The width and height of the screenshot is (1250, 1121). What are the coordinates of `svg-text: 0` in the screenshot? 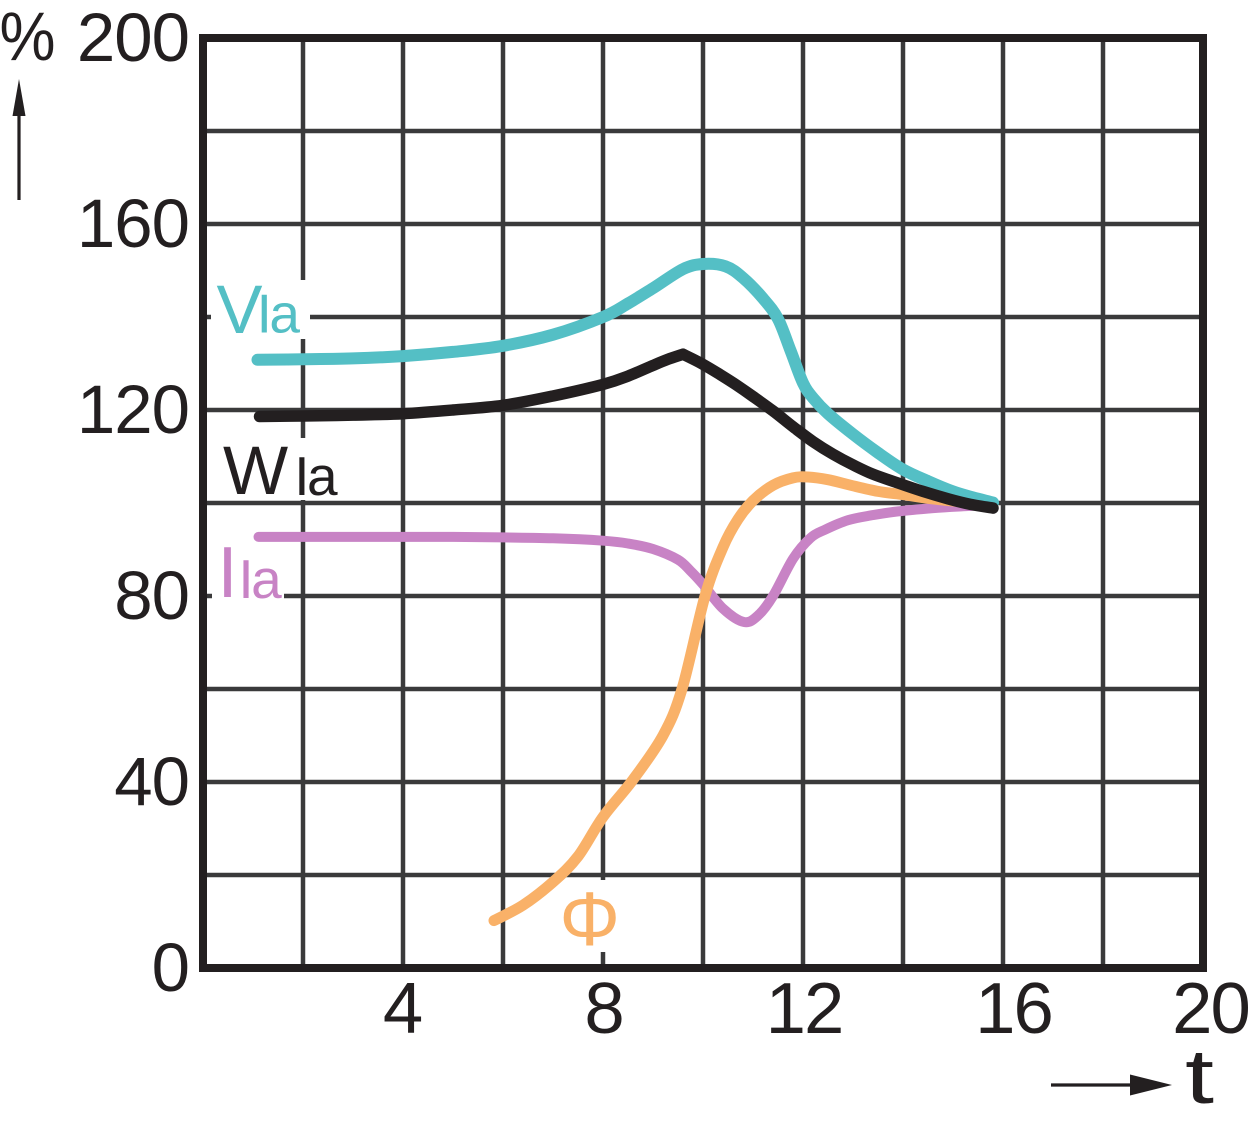 It's located at (170, 967).